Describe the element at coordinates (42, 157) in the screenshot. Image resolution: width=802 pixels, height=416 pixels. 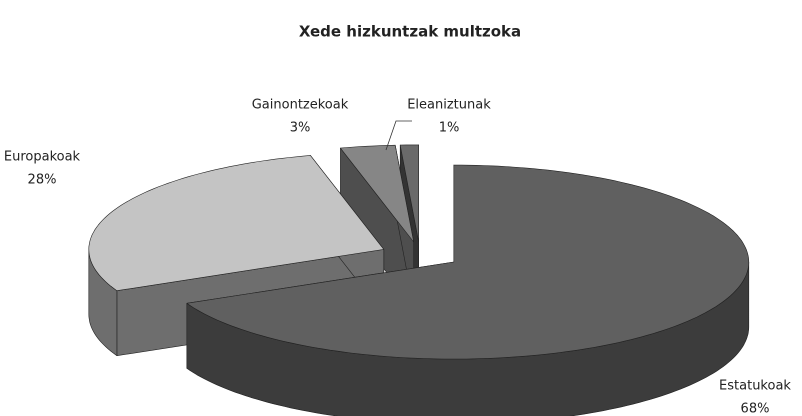
I see `slice-label: Europakoak` at that location.